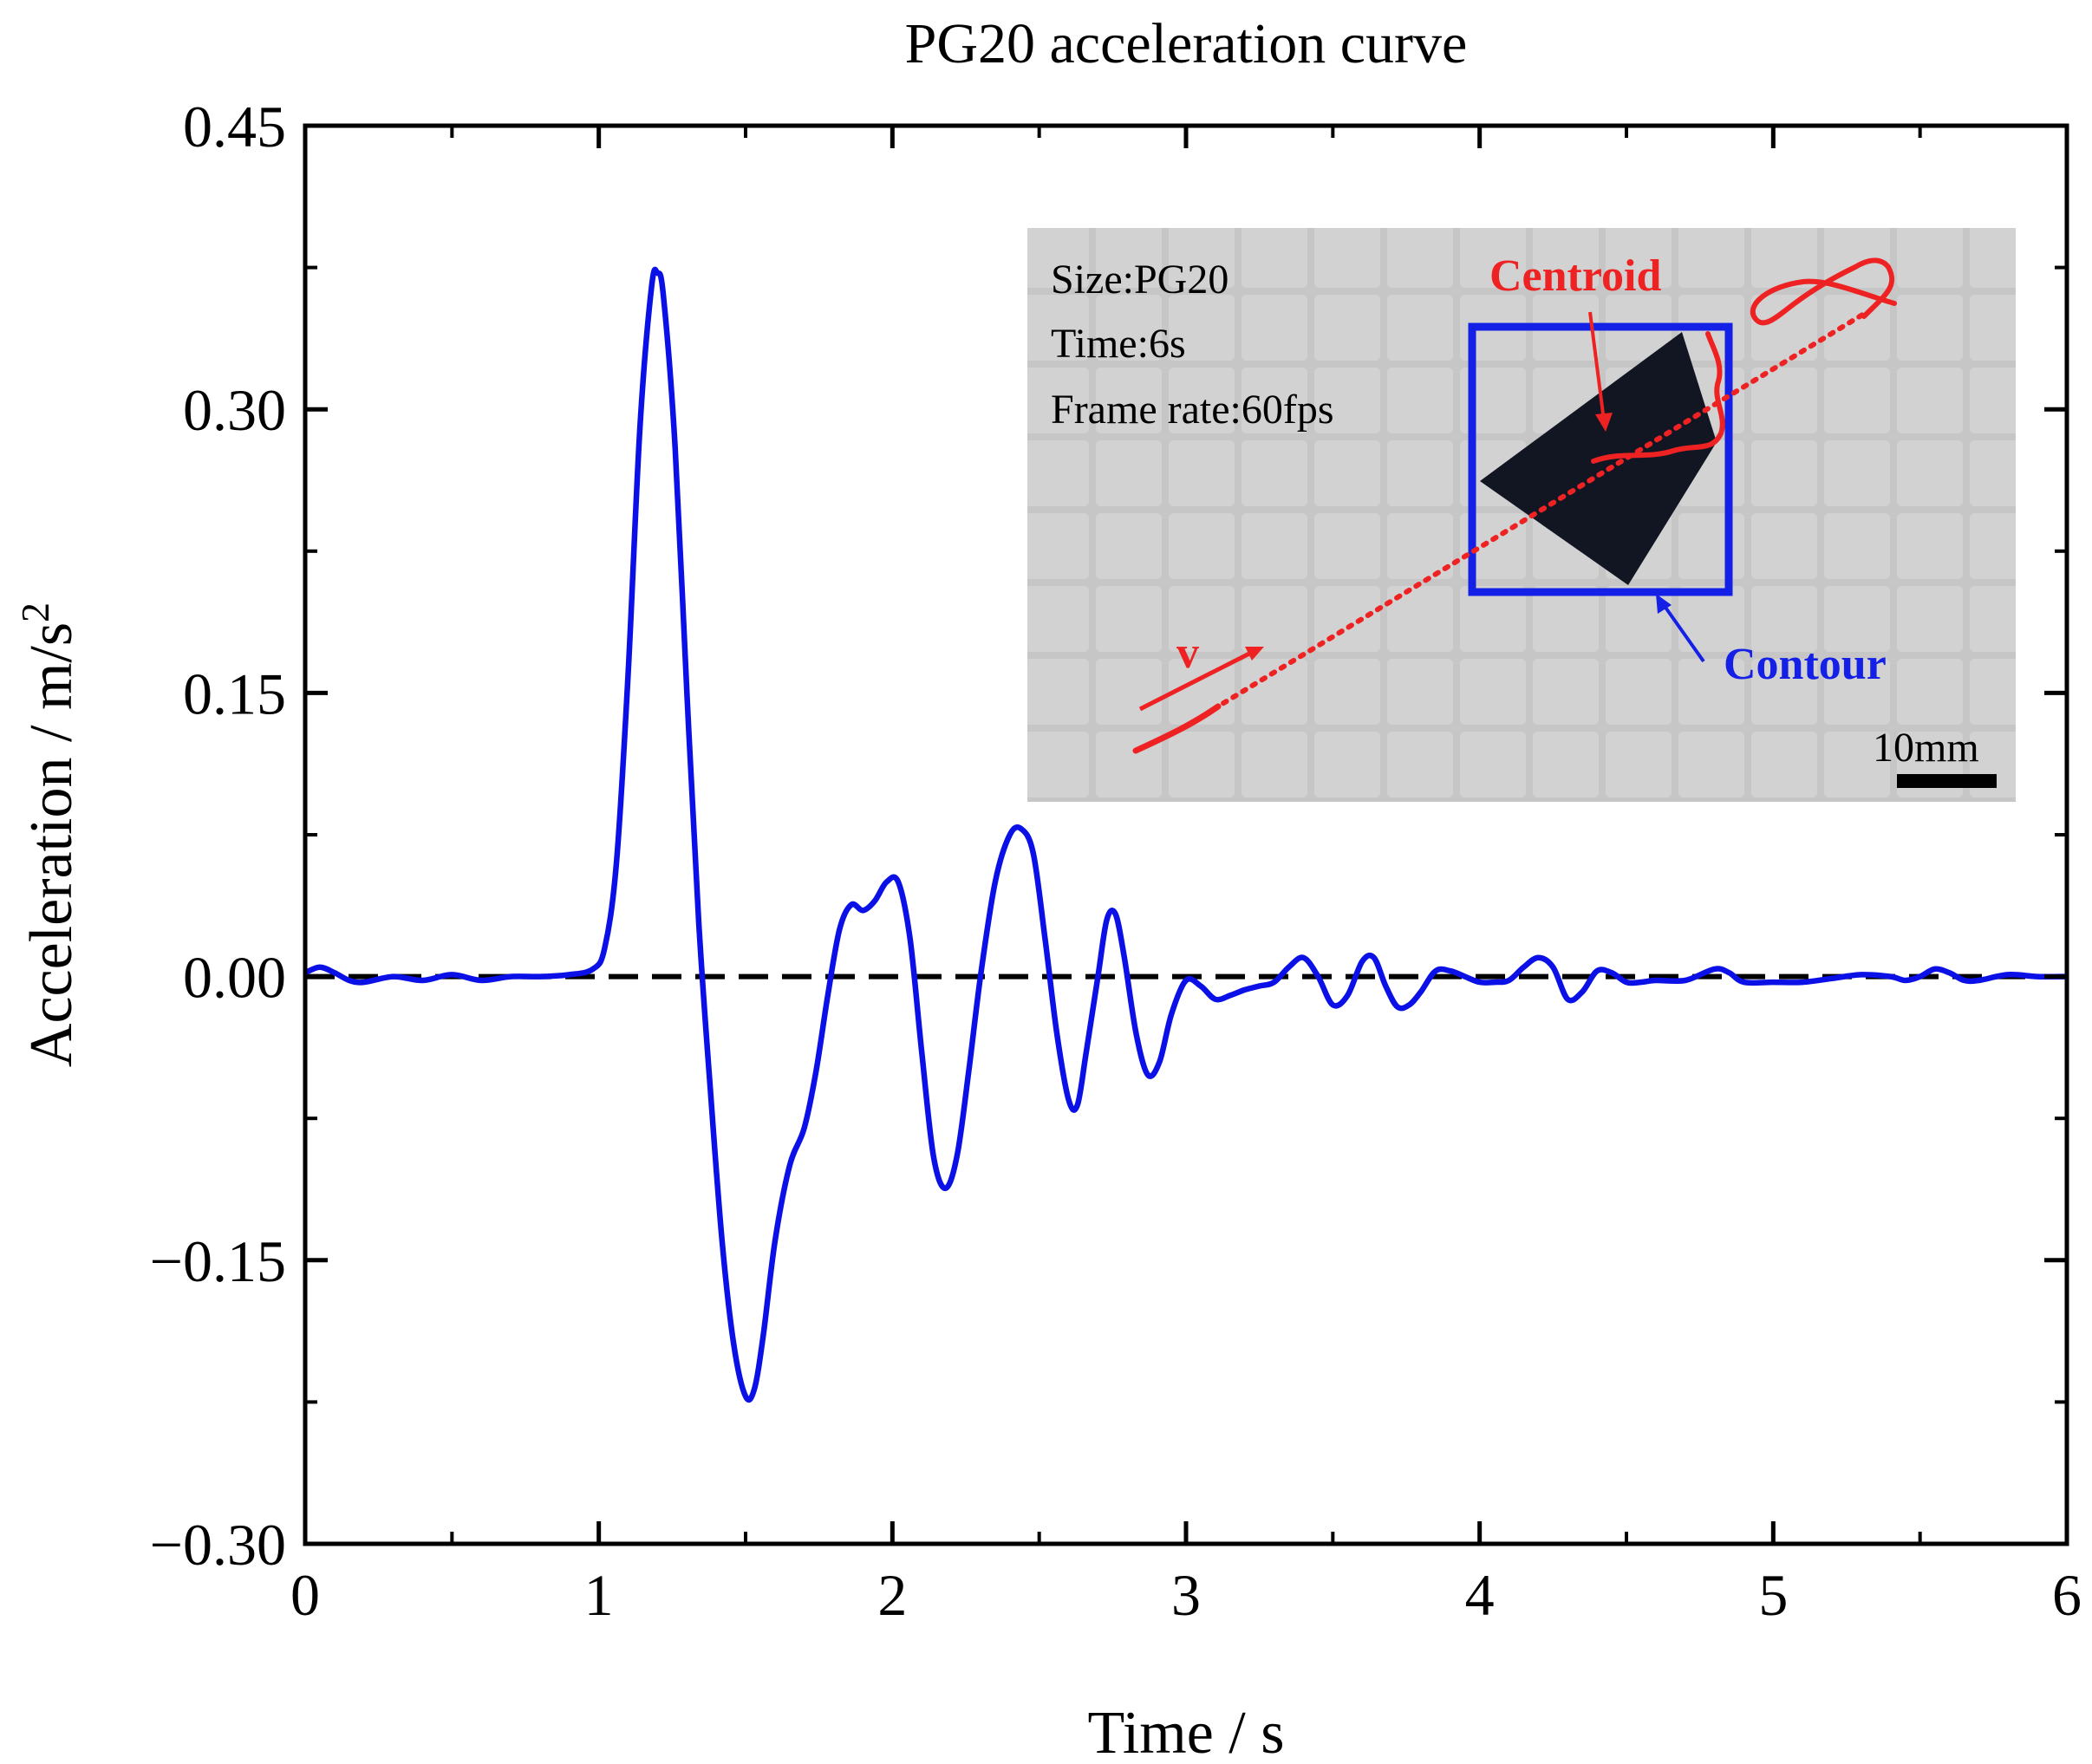 This screenshot has width=2092, height=1764. Describe the element at coordinates (1604, 422) in the screenshot. I see `centroid-arrowhead` at that location.